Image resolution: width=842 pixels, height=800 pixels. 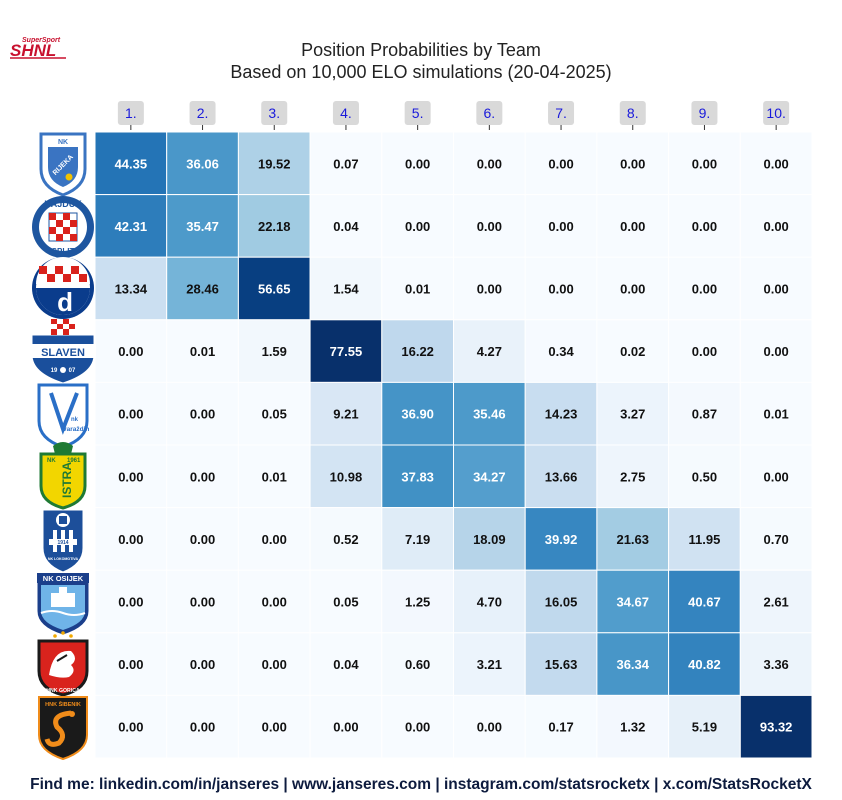 What do you see at coordinates (345, 602) in the screenshot?
I see `heatmap-cell-label: 0.05` at bounding box center [345, 602].